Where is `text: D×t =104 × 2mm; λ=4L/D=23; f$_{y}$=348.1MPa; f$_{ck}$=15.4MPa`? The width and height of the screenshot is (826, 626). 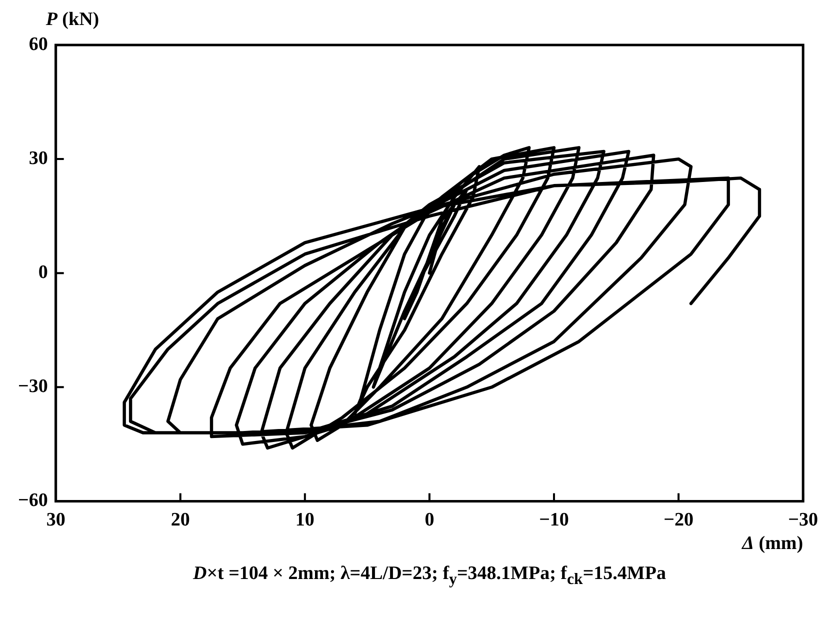
text: D×t =104 × 2mm; λ=4L/D=23; f$_{y}$=348.1MPa; f$_{ck}$=15.4MPa is located at coordinates (429, 576).